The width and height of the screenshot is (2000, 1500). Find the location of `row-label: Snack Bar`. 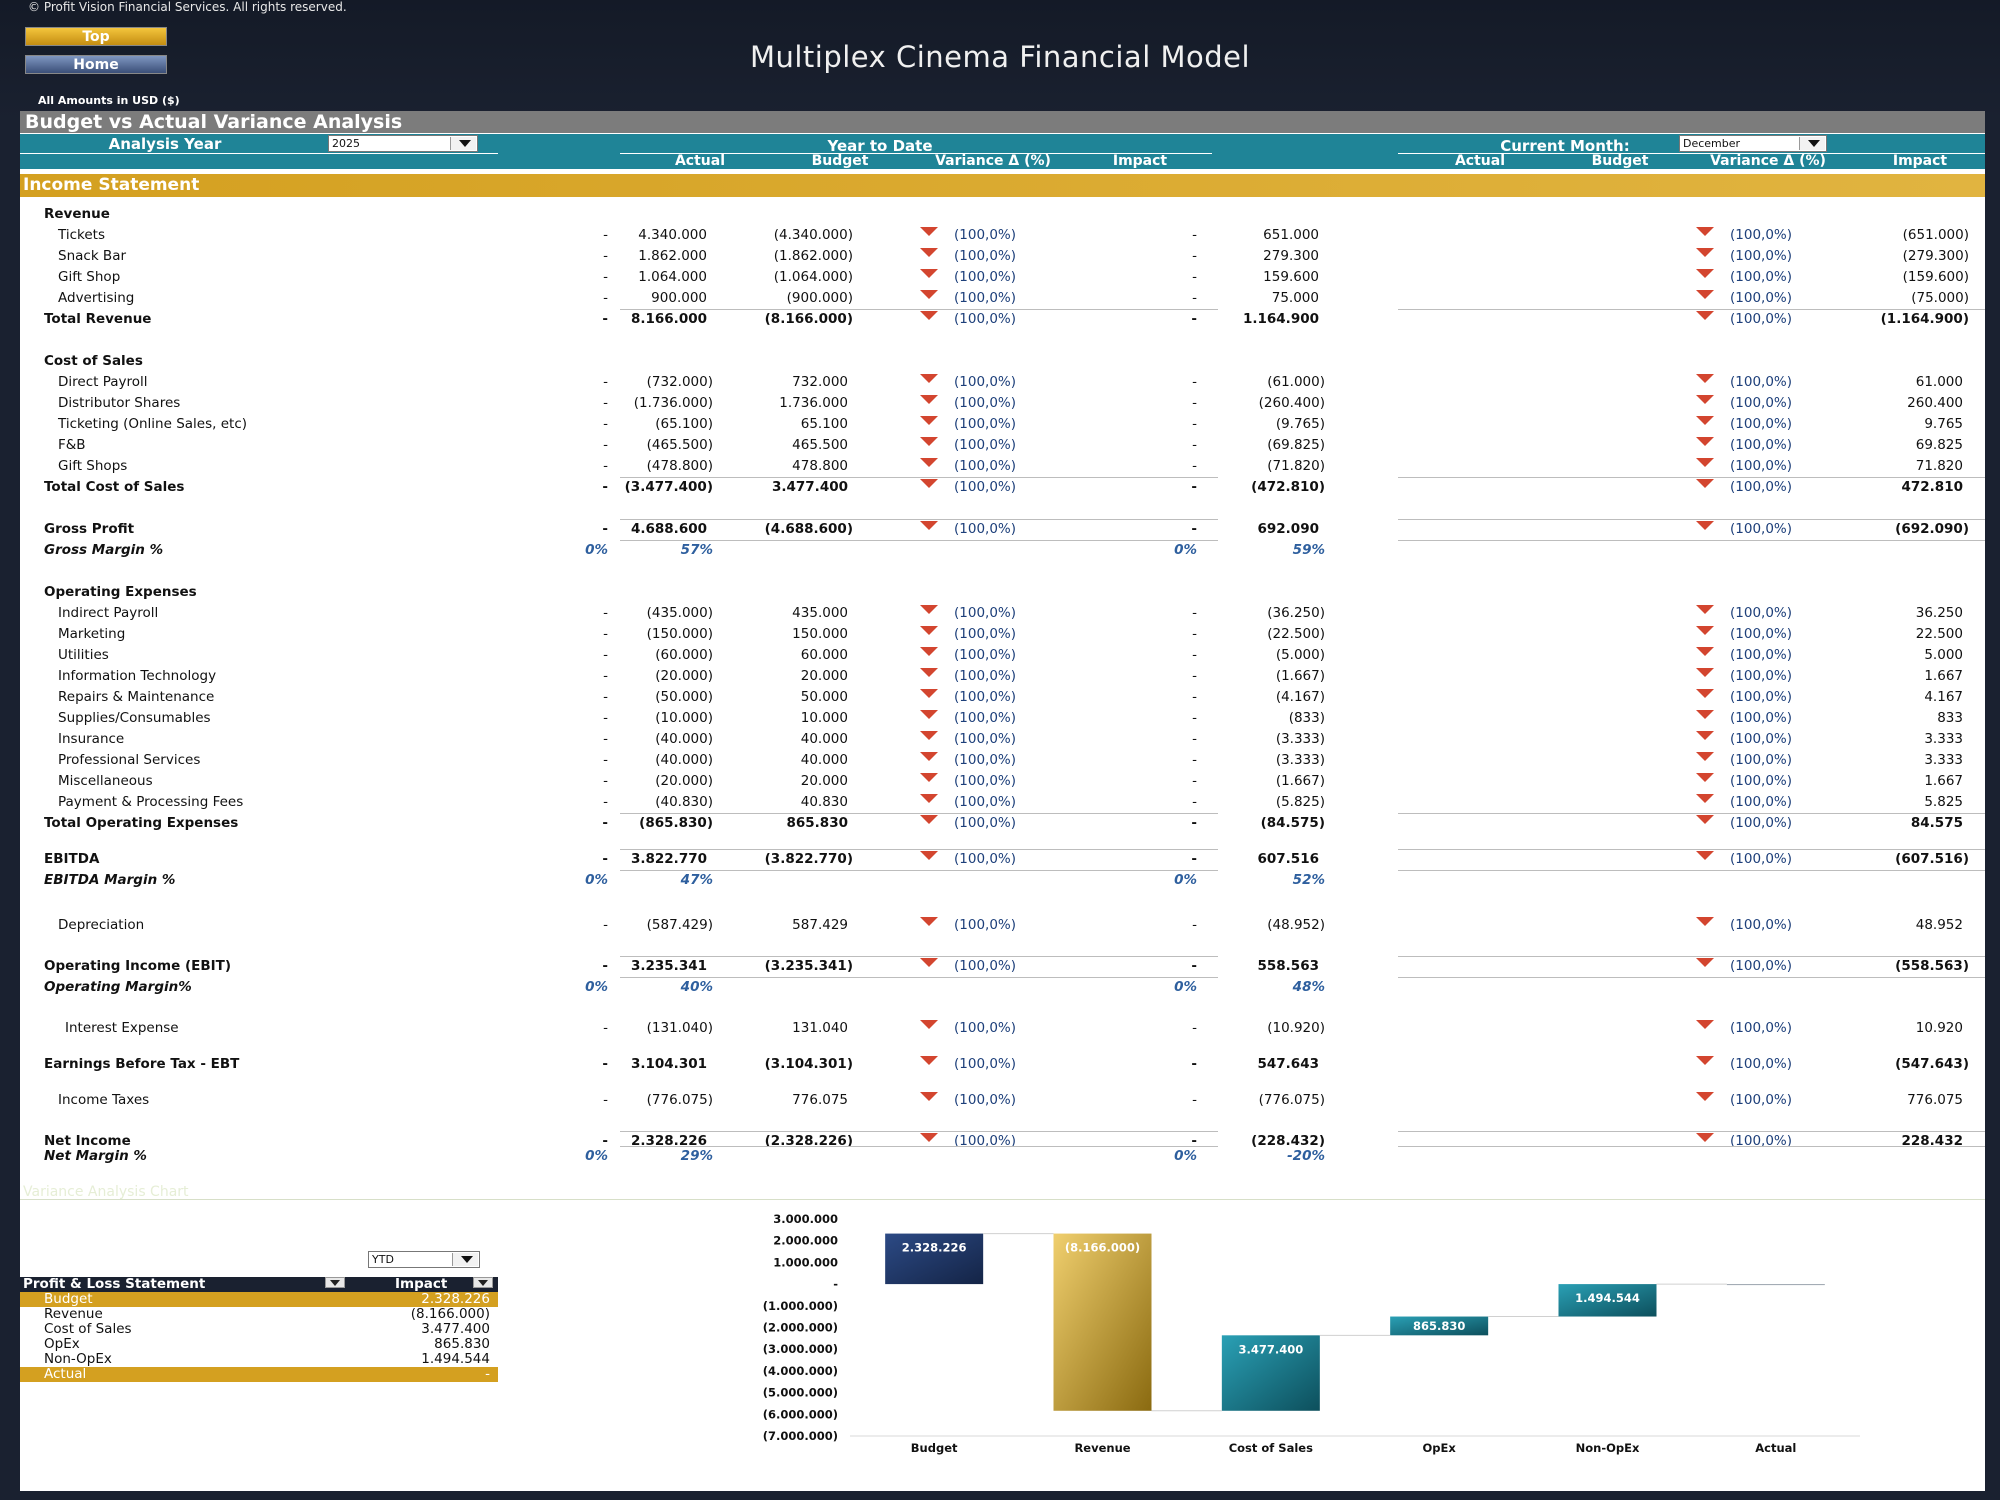

row-label: Snack Bar is located at coordinates (92, 256).